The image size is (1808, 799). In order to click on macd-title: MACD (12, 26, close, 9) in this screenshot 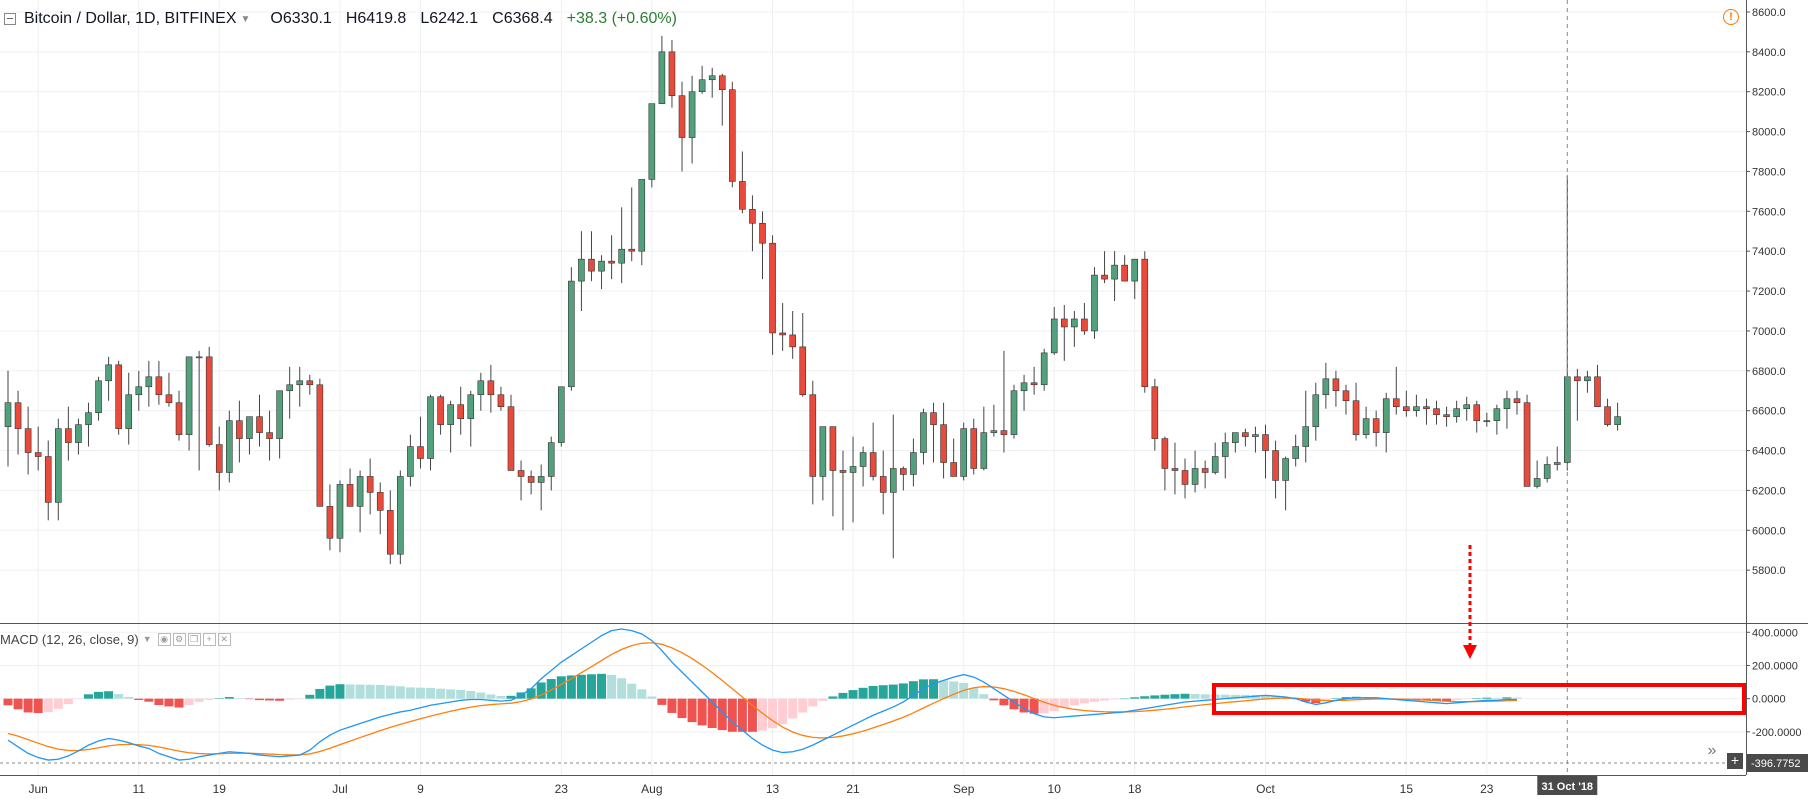, I will do `click(69, 639)`.